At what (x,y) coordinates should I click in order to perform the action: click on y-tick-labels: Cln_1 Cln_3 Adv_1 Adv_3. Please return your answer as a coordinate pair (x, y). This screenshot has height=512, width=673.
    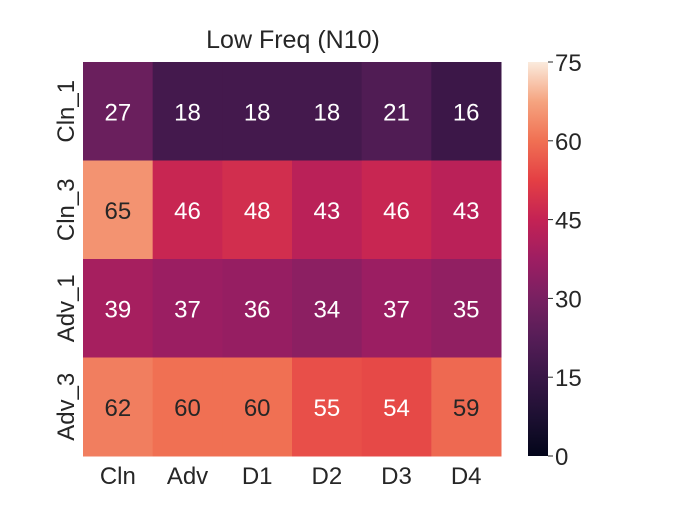
    Looking at the image, I should click on (66, 260).